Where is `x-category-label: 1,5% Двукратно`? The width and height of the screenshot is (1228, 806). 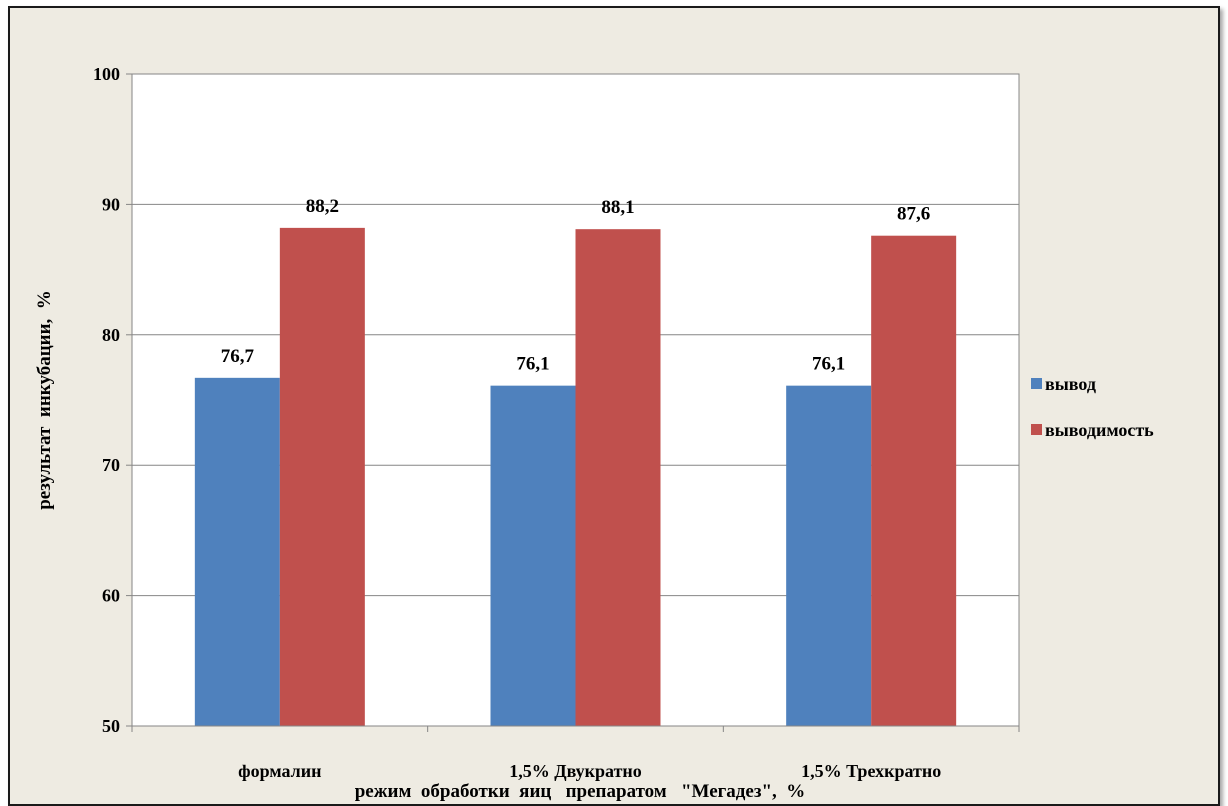 x-category-label: 1,5% Двукратно is located at coordinates (575, 771).